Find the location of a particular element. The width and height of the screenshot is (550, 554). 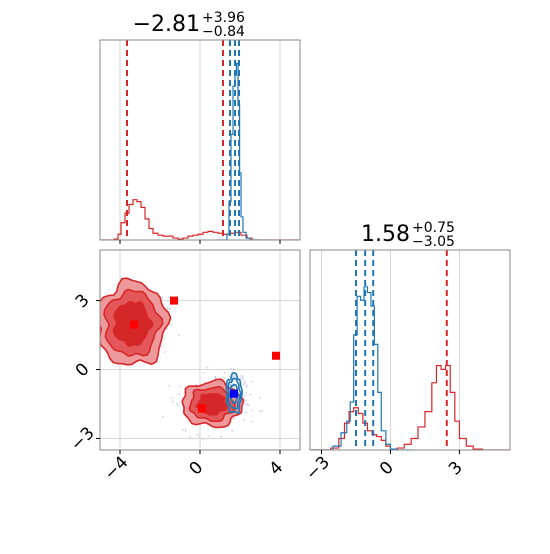

contour-blue-level is located at coordinates (234, 394).